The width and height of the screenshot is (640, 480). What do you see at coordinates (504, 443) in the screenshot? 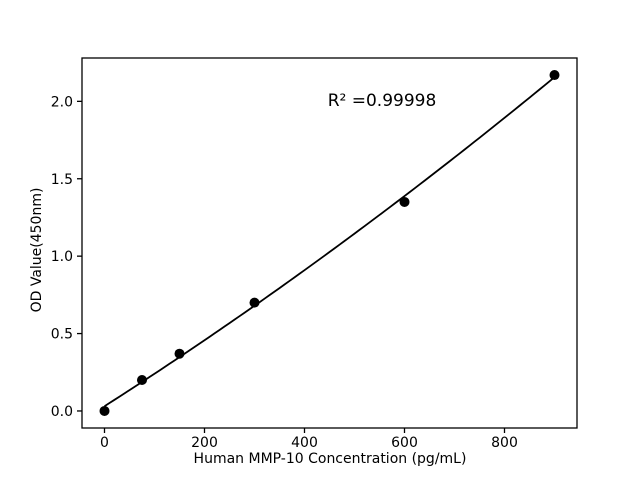
I see `x-tick-label: 800` at bounding box center [504, 443].